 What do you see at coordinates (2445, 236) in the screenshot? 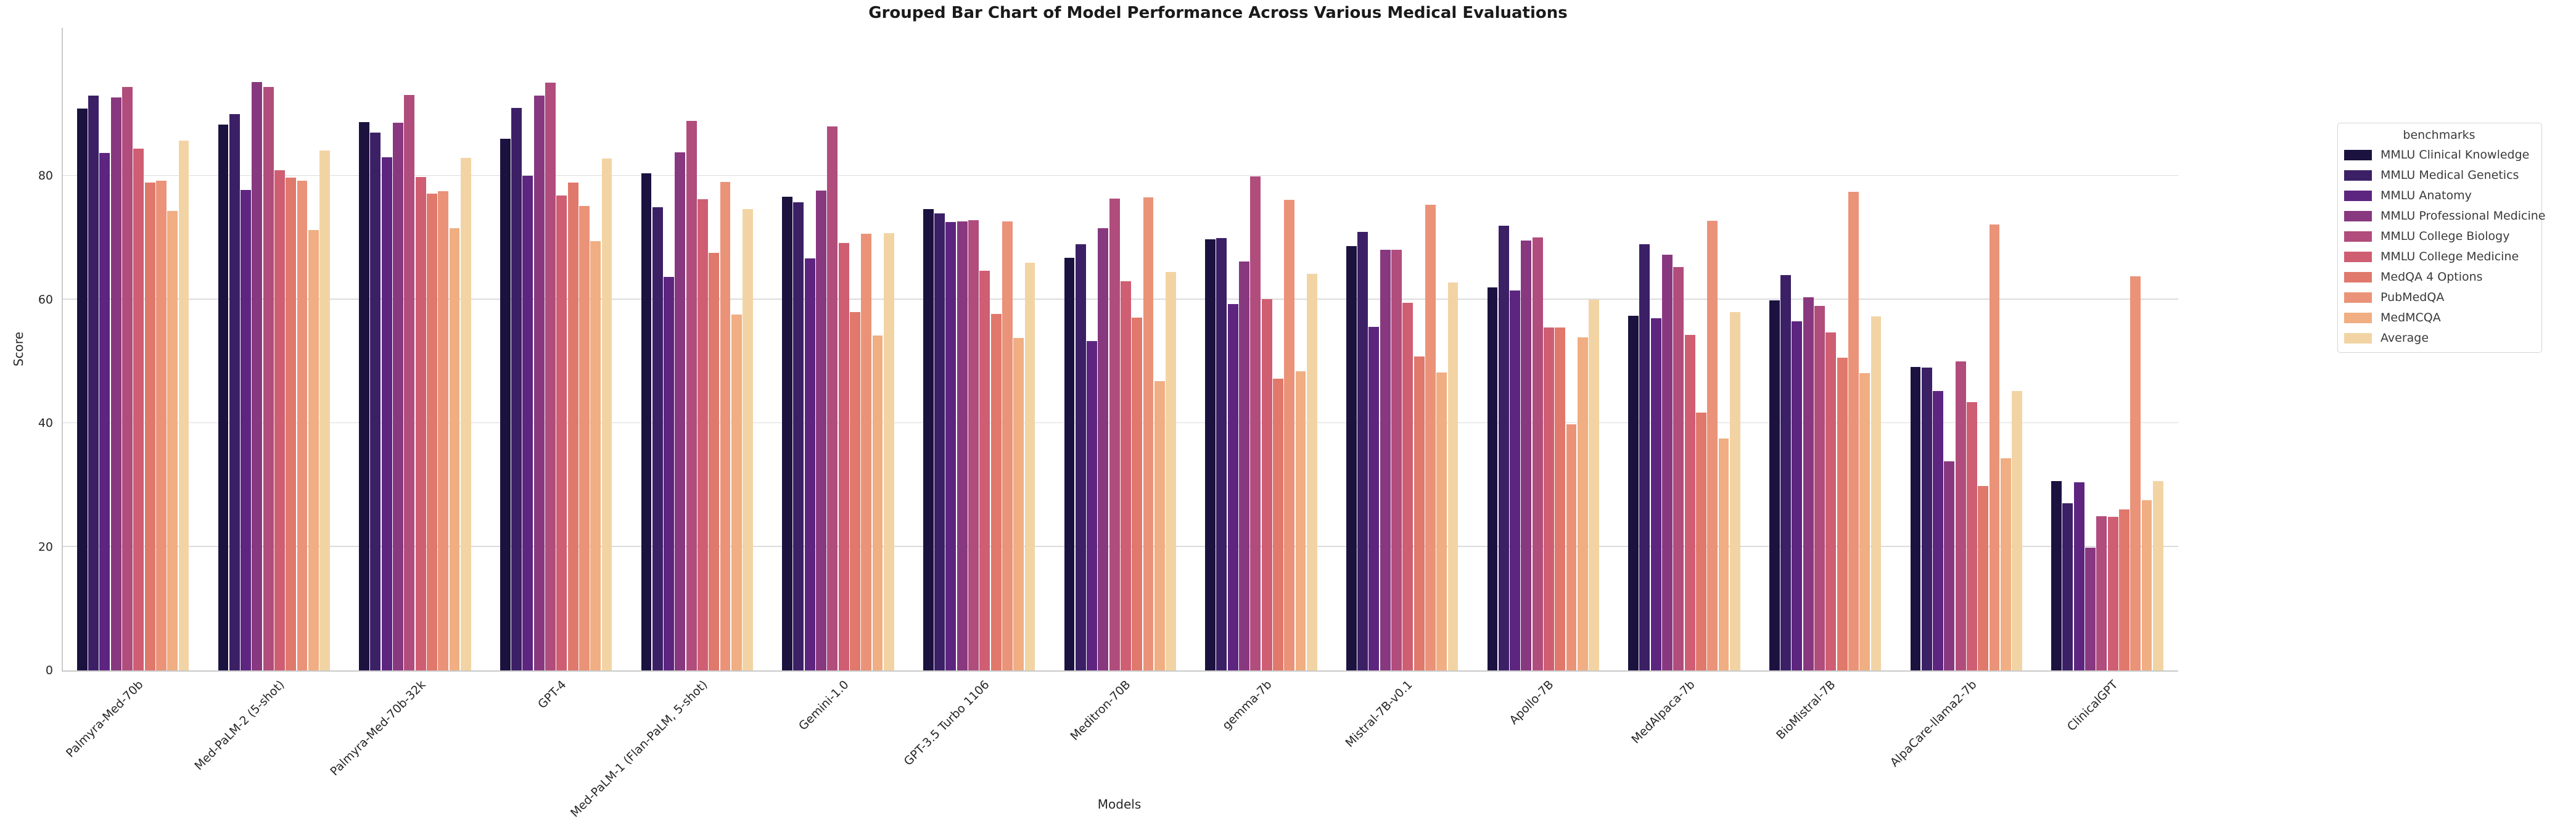
I see `legend-item-label: MMLU College Biology` at bounding box center [2445, 236].